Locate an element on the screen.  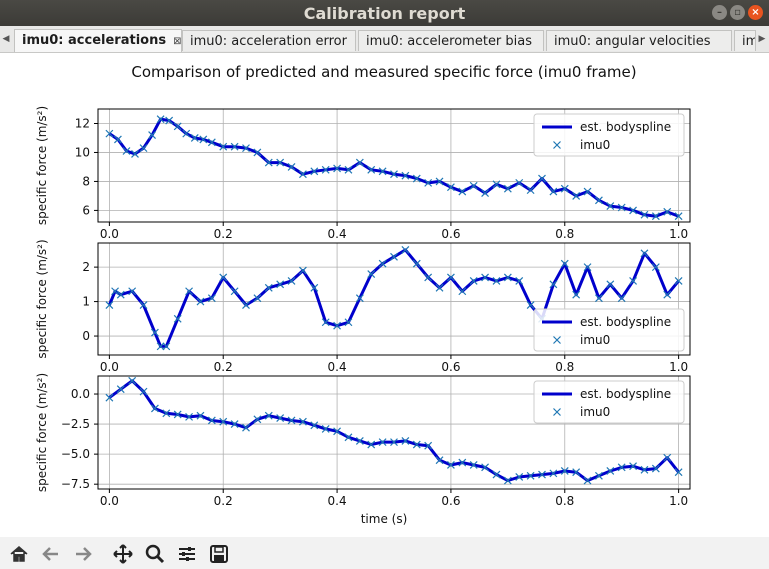
legend-label: est. bodyspline is located at coordinates (625, 322).